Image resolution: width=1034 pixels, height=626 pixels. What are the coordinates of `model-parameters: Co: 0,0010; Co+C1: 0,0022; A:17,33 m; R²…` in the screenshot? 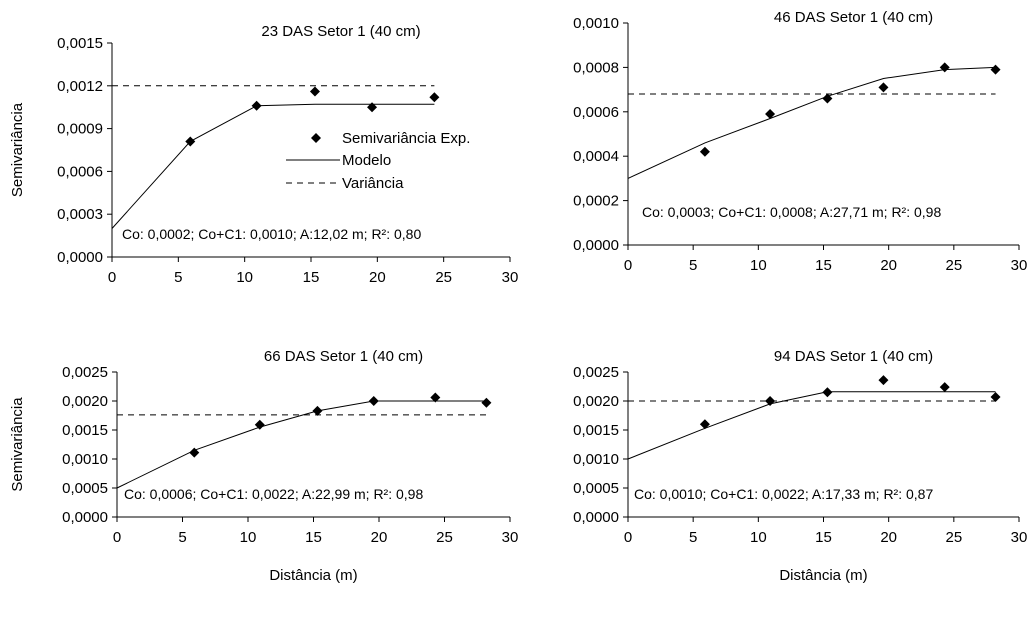 It's located at (783, 494).